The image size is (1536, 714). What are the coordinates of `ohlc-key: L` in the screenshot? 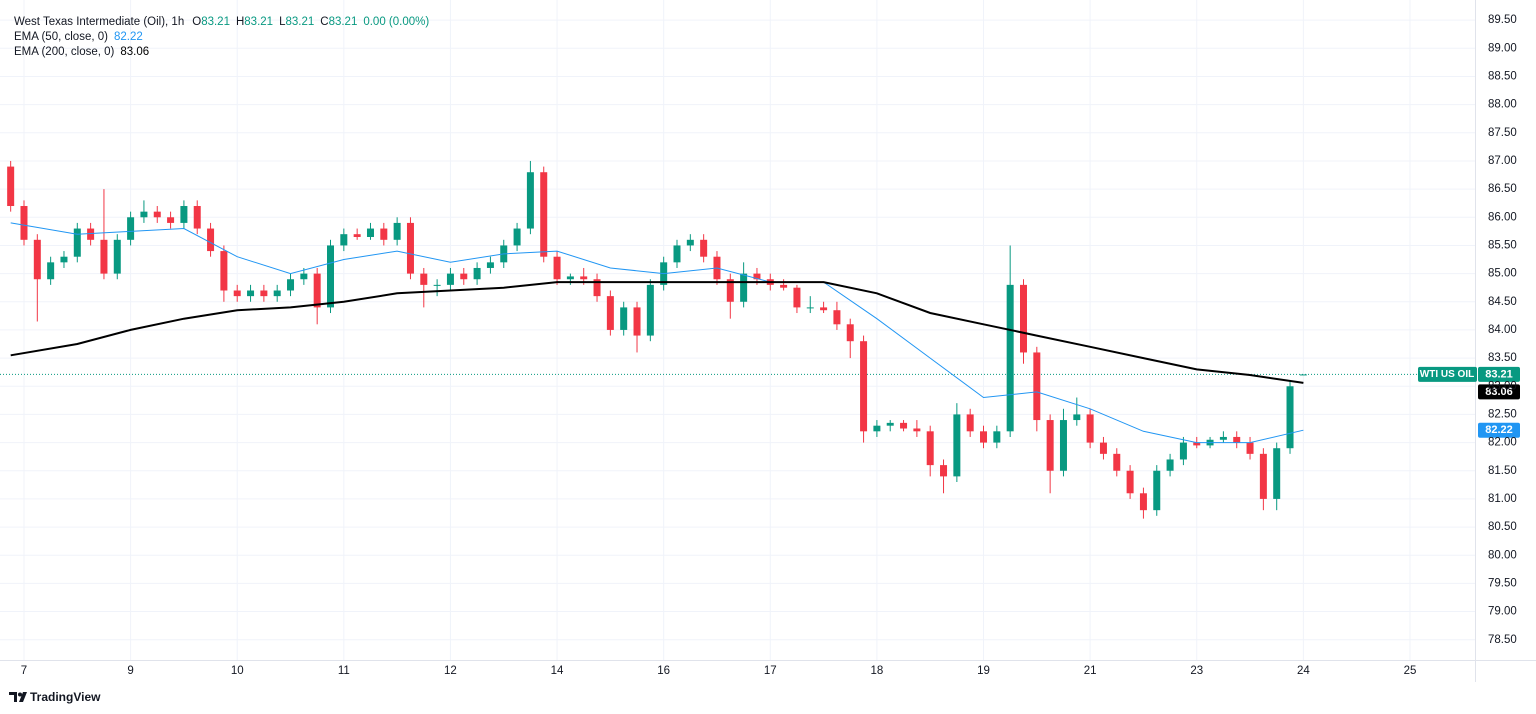 It's located at (282, 22).